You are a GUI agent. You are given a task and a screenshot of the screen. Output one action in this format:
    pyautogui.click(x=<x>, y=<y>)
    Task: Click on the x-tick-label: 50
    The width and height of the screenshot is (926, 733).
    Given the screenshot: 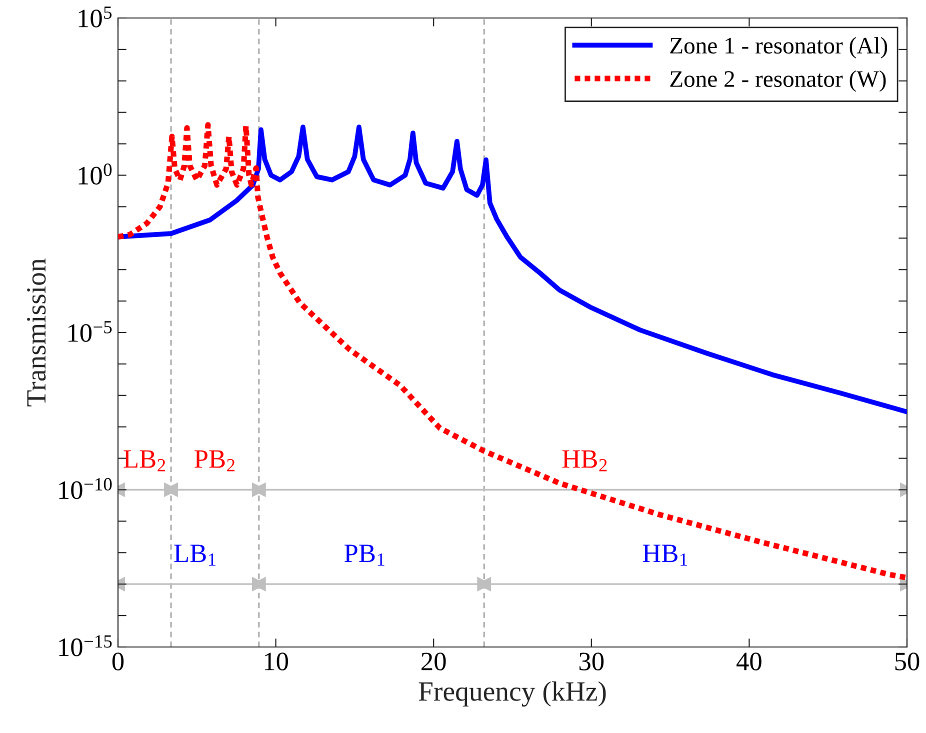 What is the action you would take?
    pyautogui.click(x=907, y=661)
    